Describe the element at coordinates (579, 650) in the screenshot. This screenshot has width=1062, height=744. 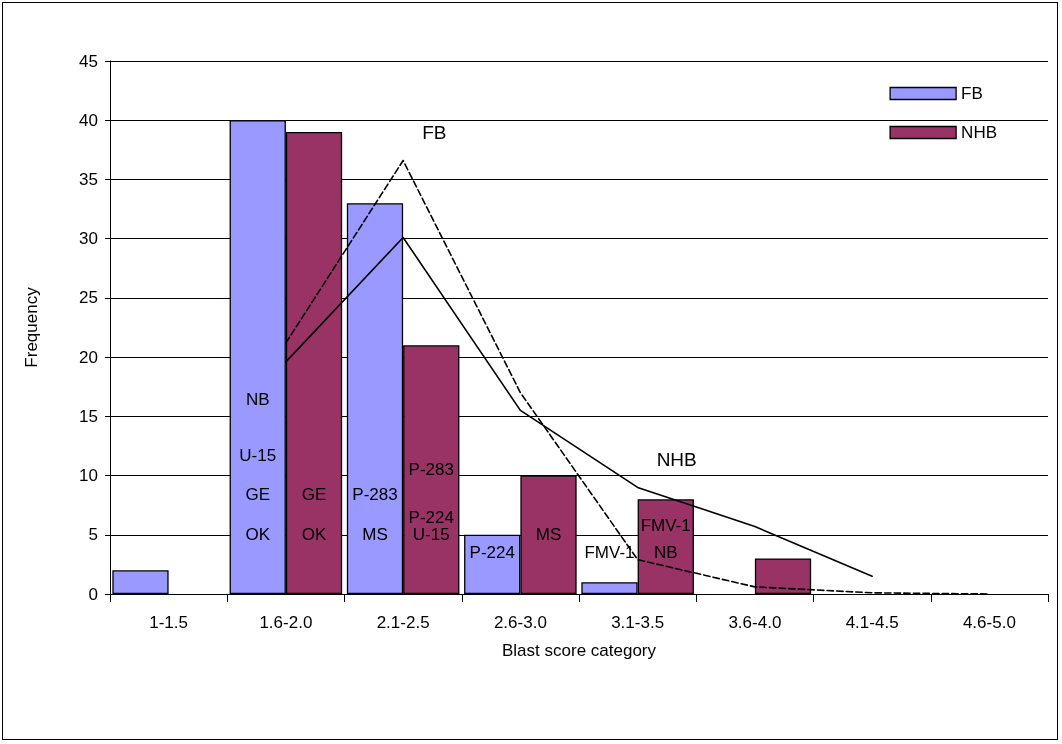
I see `x-axis-title: Blast score category` at that location.